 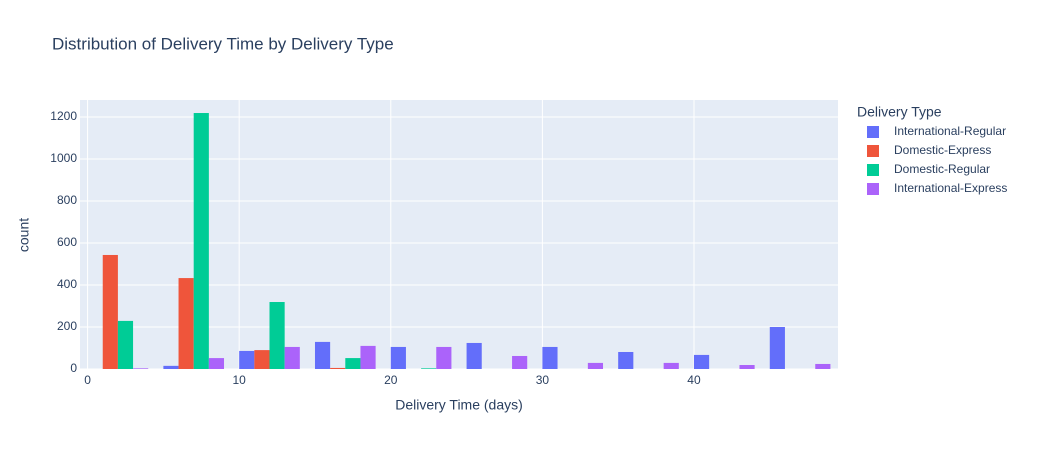 What do you see at coordinates (459, 405) in the screenshot?
I see `x-axis-title: Delivery Time (days)` at bounding box center [459, 405].